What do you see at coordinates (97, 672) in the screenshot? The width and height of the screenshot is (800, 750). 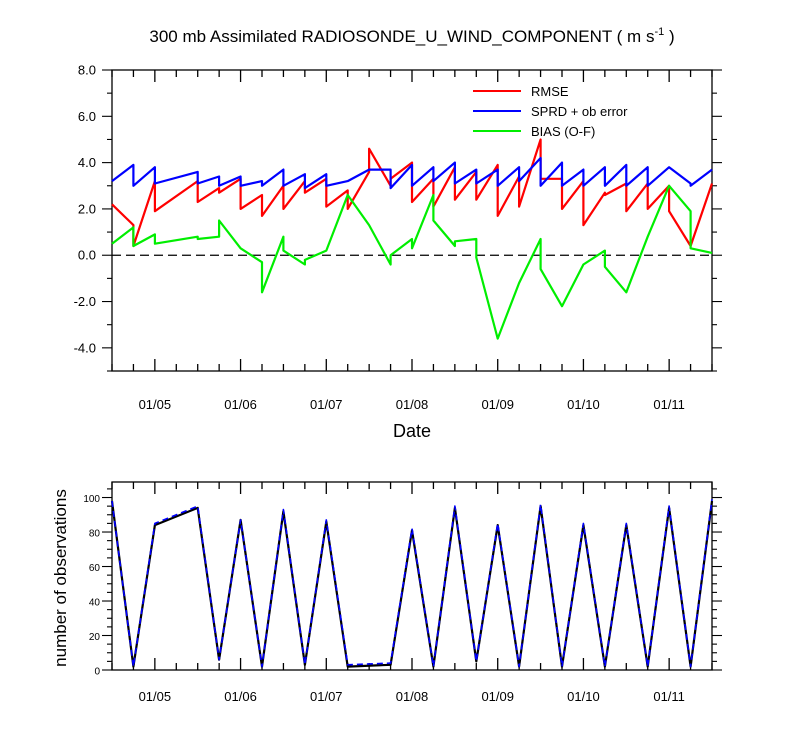 I see `y-tick-label: 0` at bounding box center [97, 672].